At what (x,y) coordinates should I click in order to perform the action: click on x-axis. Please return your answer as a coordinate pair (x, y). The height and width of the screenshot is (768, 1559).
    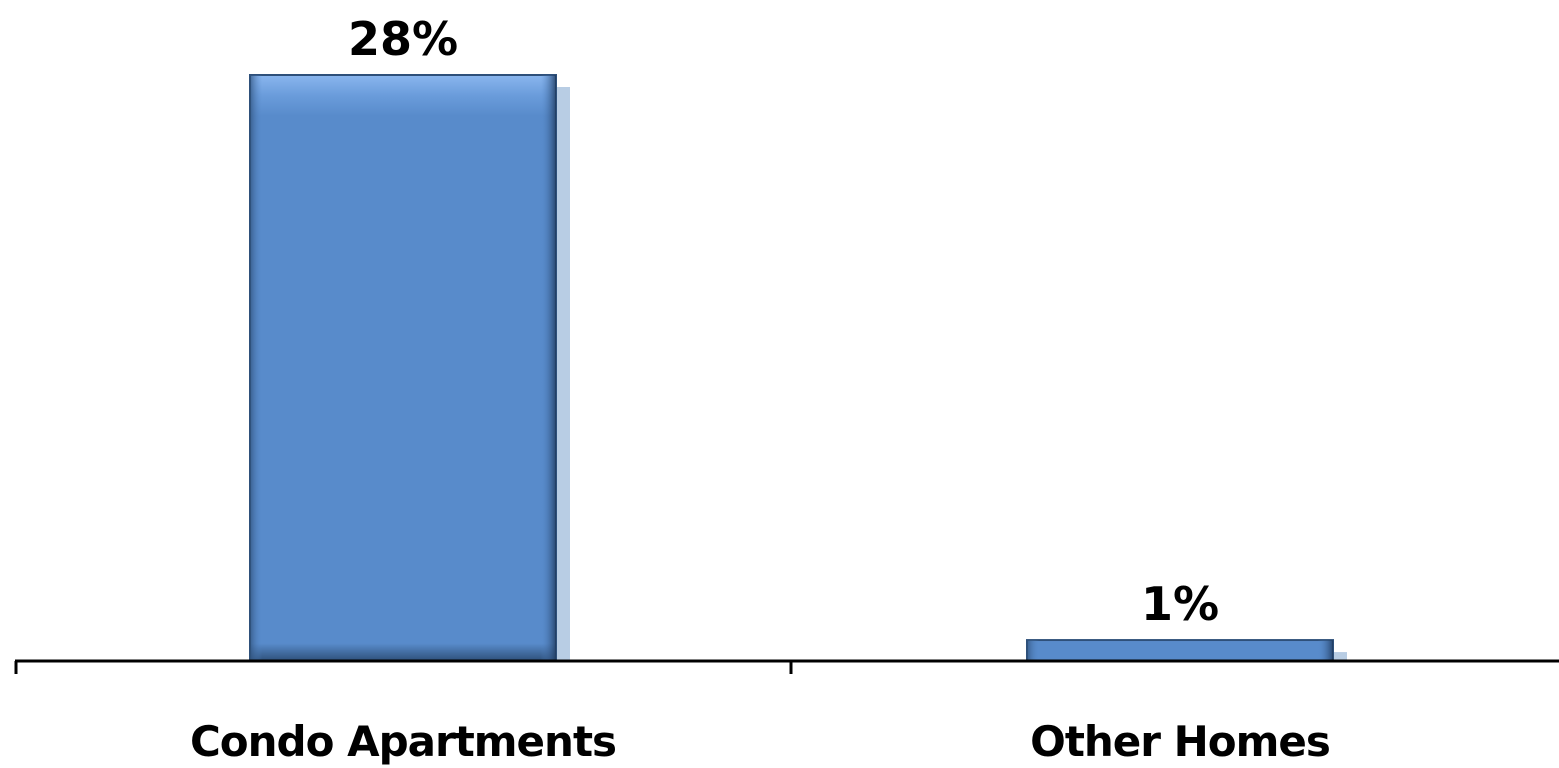
    Looking at the image, I should click on (786, 666).